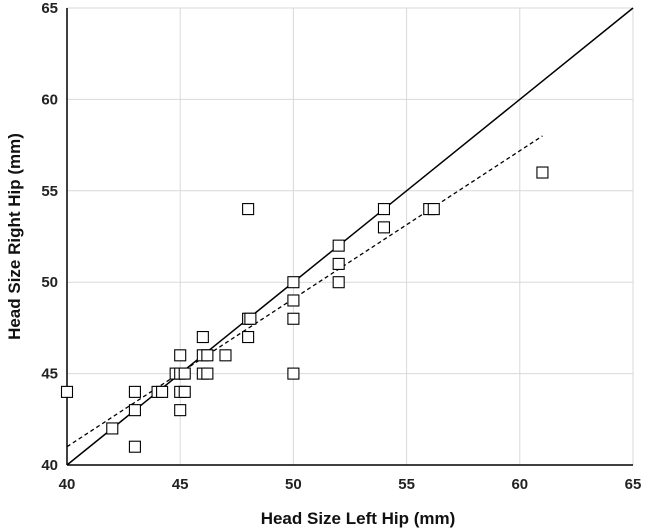 Image resolution: width=645 pixels, height=532 pixels. What do you see at coordinates (49, 282) in the screenshot?
I see `y-tick-label: 50` at bounding box center [49, 282].